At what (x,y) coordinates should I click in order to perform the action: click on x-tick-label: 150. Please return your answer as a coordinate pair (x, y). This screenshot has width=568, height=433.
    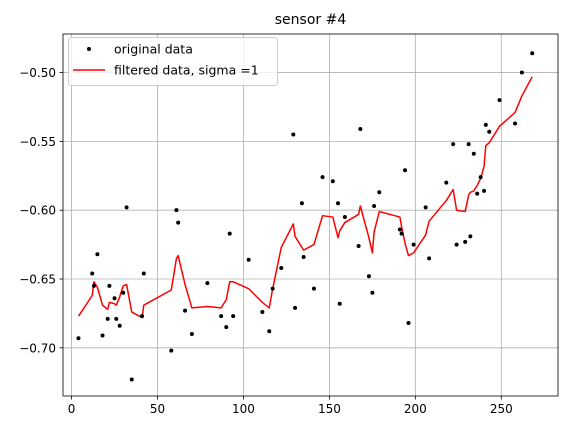
    Looking at the image, I should click on (329, 409).